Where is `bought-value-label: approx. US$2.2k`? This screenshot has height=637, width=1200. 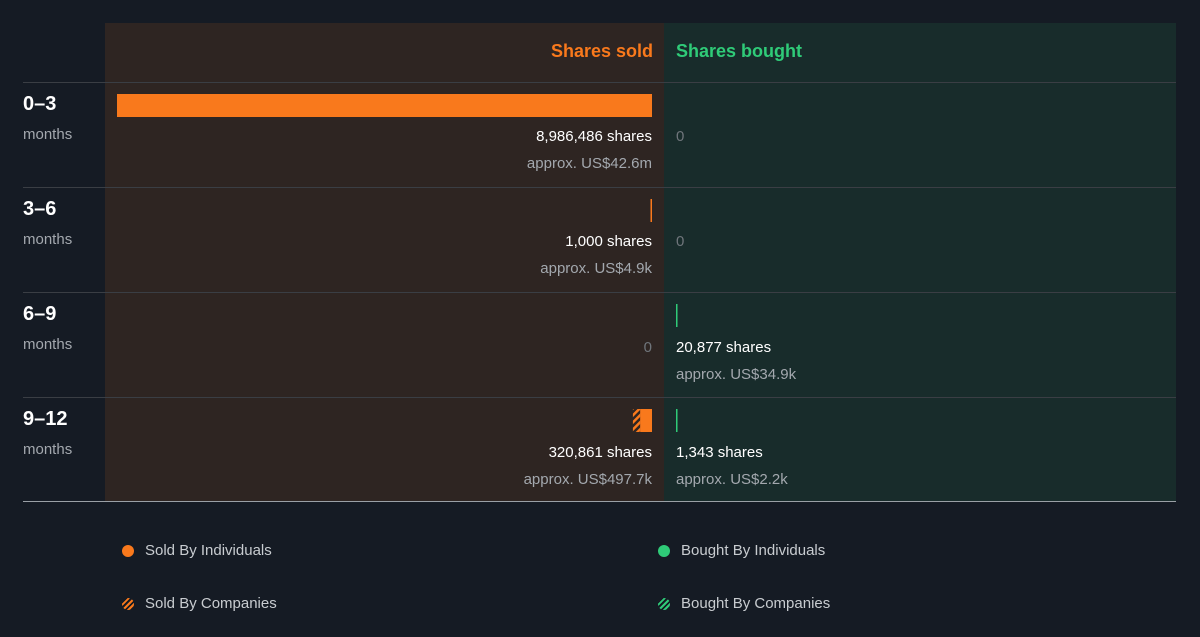 bought-value-label: approx. US$2.2k is located at coordinates (732, 479).